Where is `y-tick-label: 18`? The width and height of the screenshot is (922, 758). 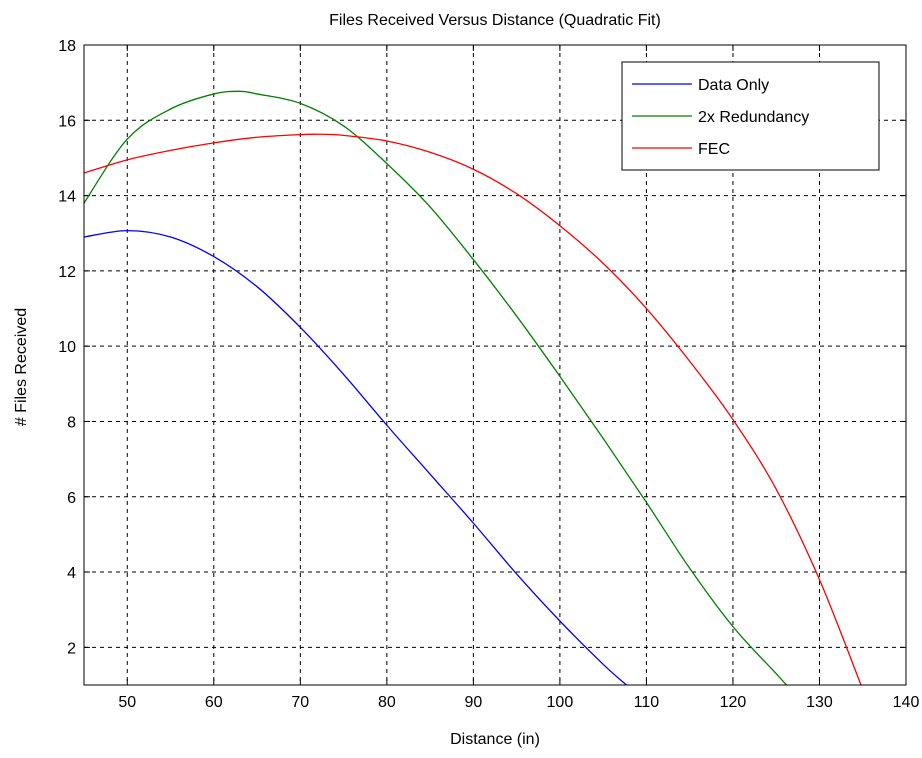
y-tick-label: 18 is located at coordinates (67, 46).